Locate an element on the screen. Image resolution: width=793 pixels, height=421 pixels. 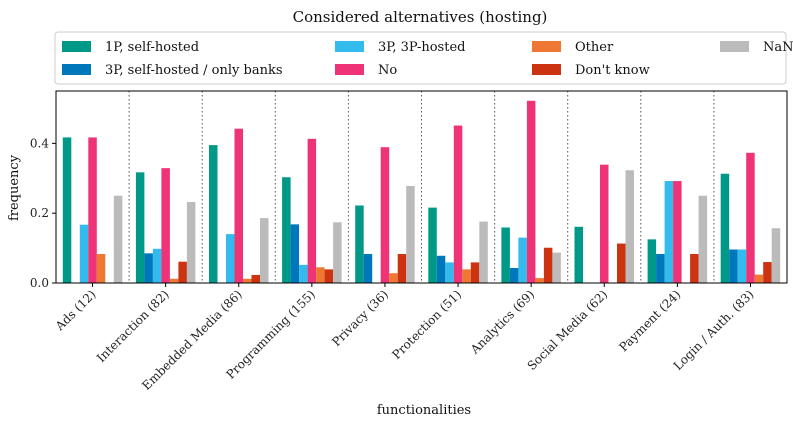
y-axis-title: frequency is located at coordinates (14, 187).